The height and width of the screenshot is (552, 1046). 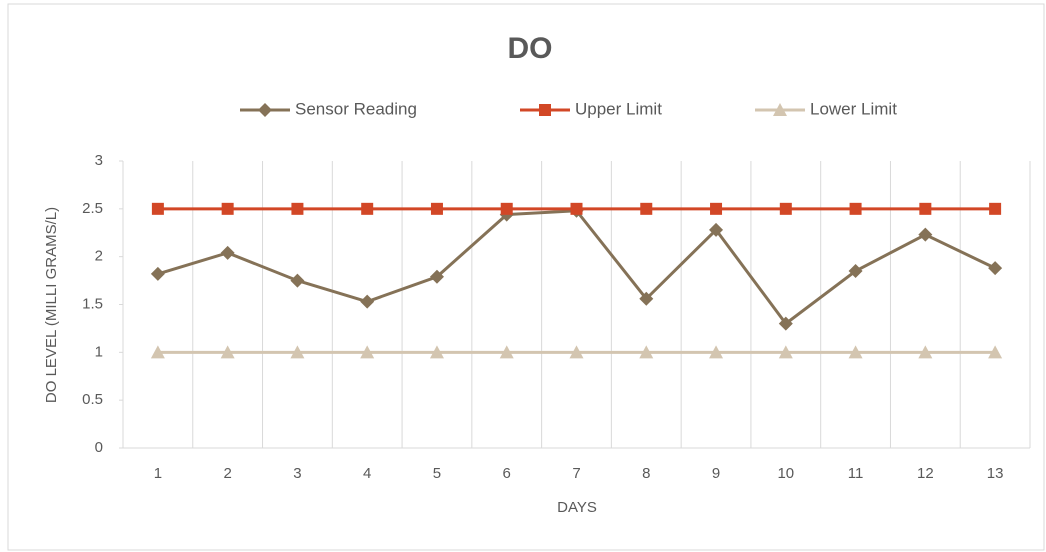 What do you see at coordinates (618, 108) in the screenshot?
I see `legend-label: Upper Limit` at bounding box center [618, 108].